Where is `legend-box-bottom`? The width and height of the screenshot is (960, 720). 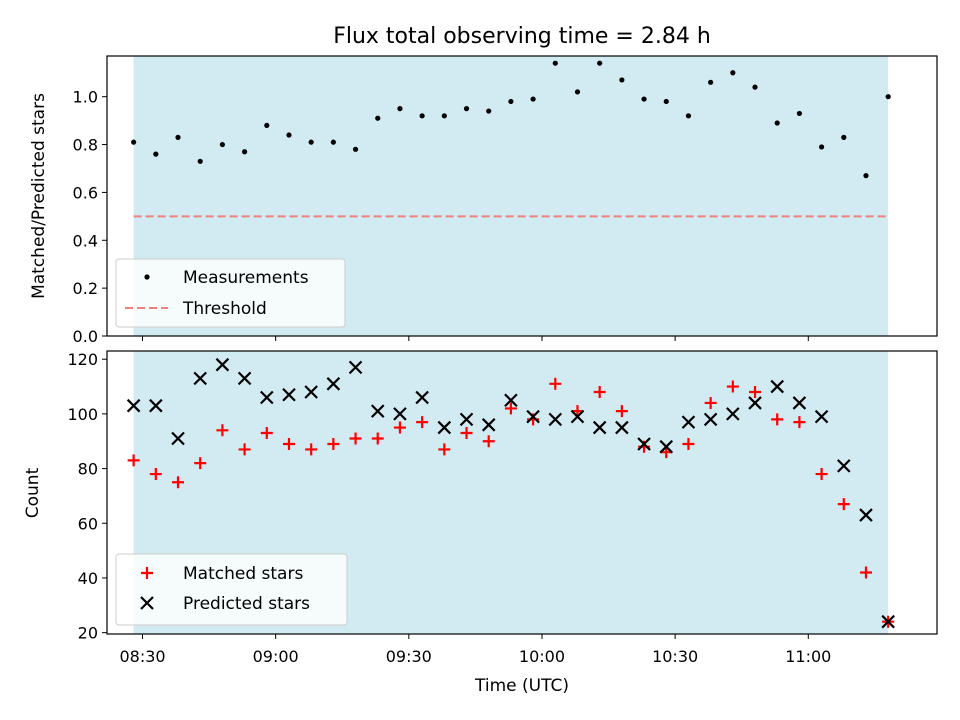 legend-box-bottom is located at coordinates (231, 589).